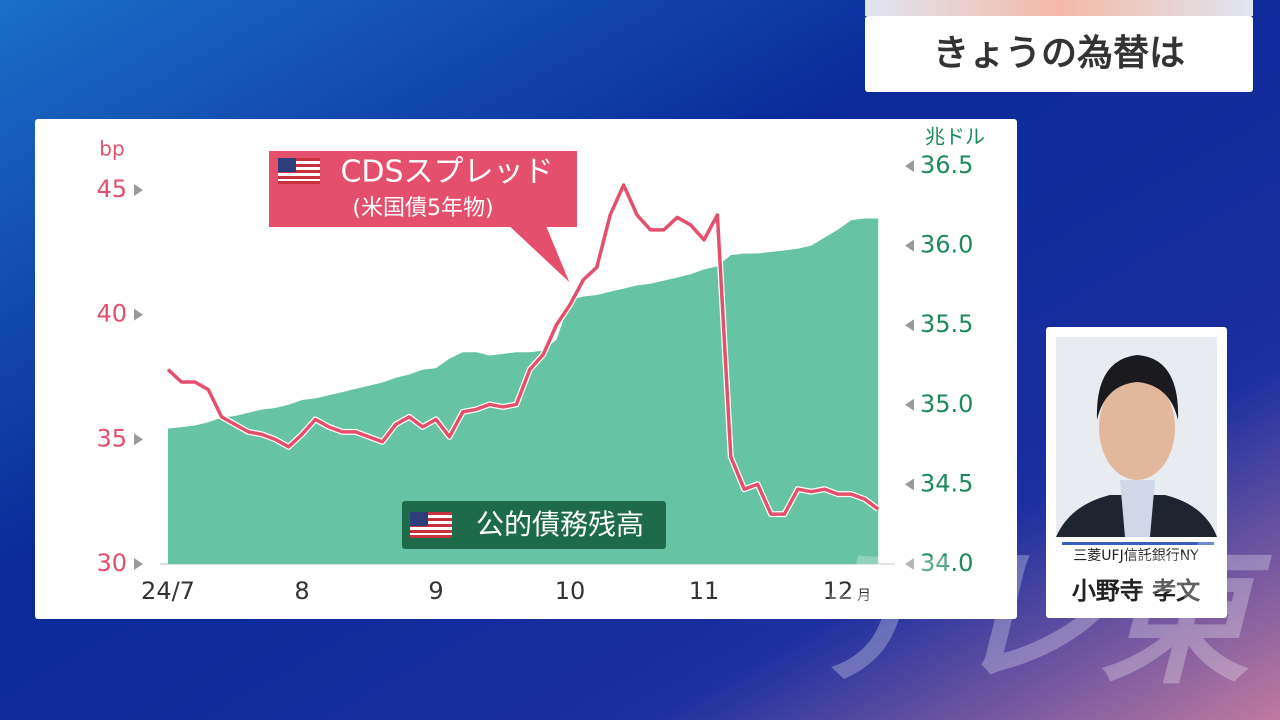 This screenshot has height=720, width=1280. I want to click on y2-tick-label: 34.5, so click(946, 483).